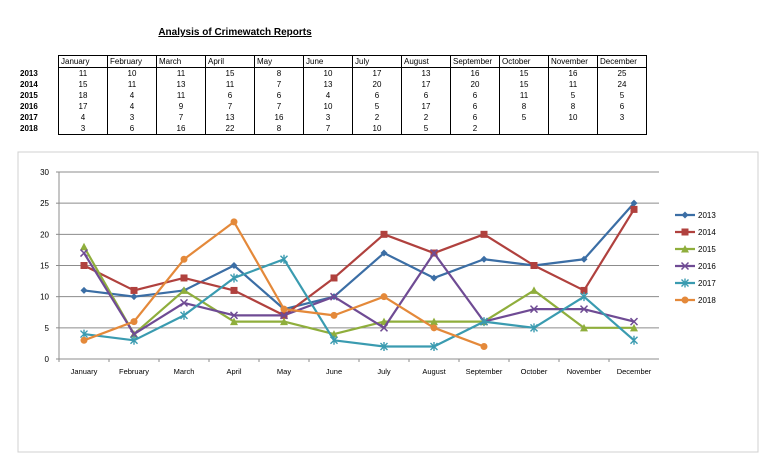 The image size is (779, 472). Describe the element at coordinates (332, 84) in the screenshot. I see `table-row: 2014 15 11 13 11 7 13 20 17 20 15 11 24` at that location.